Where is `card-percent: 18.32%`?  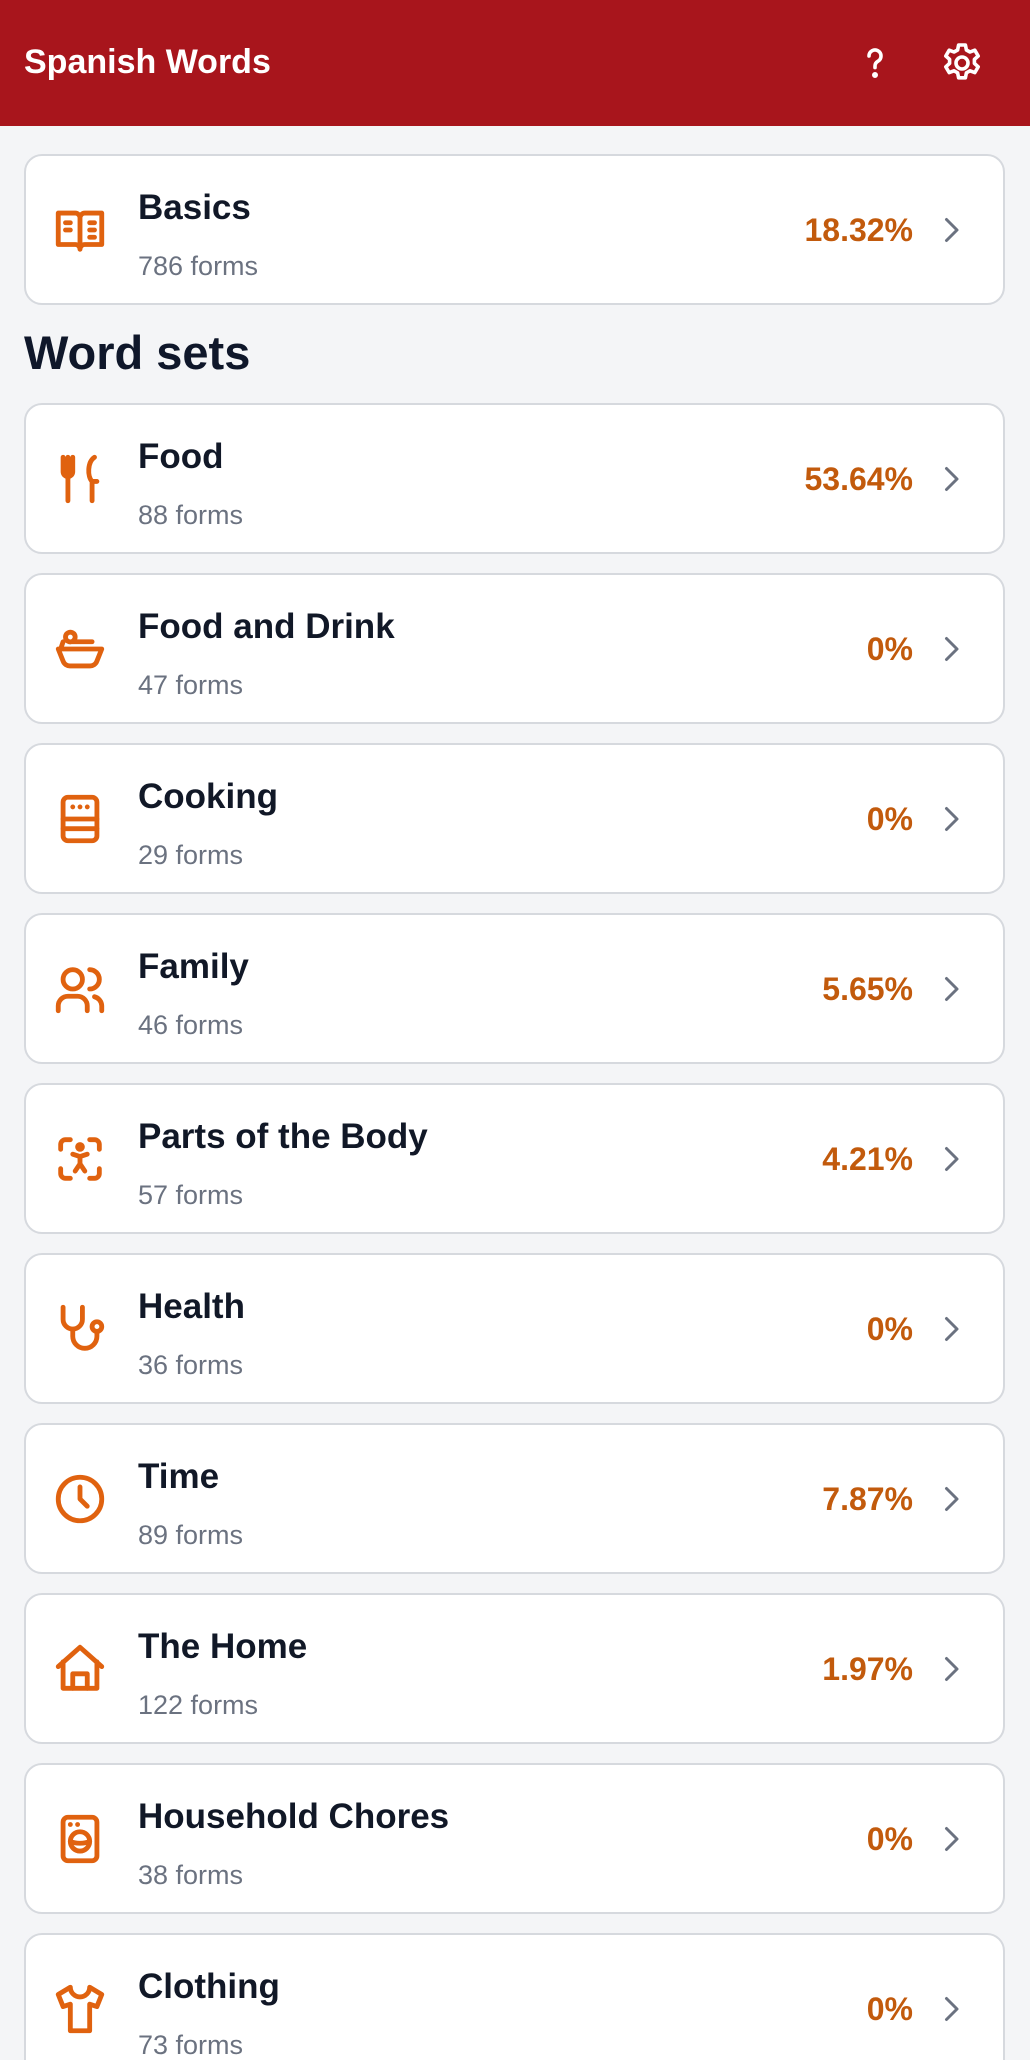 card-percent: 18.32% is located at coordinates (858, 230).